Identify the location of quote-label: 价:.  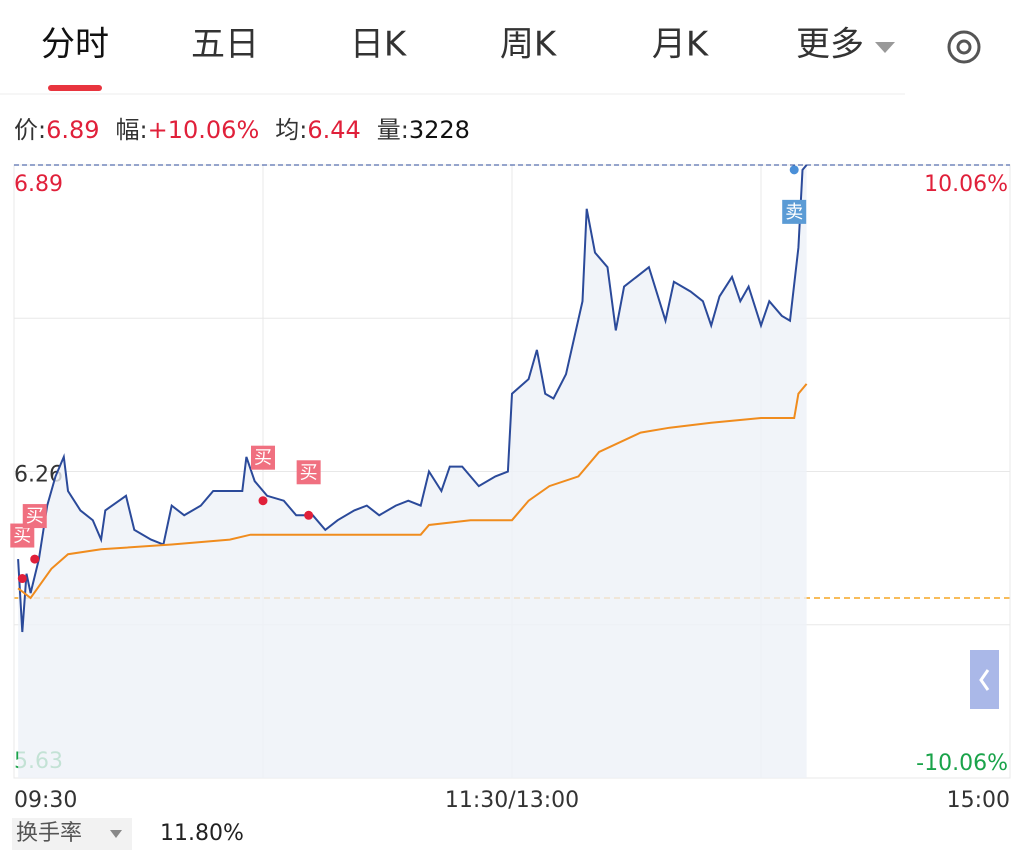
(30, 130).